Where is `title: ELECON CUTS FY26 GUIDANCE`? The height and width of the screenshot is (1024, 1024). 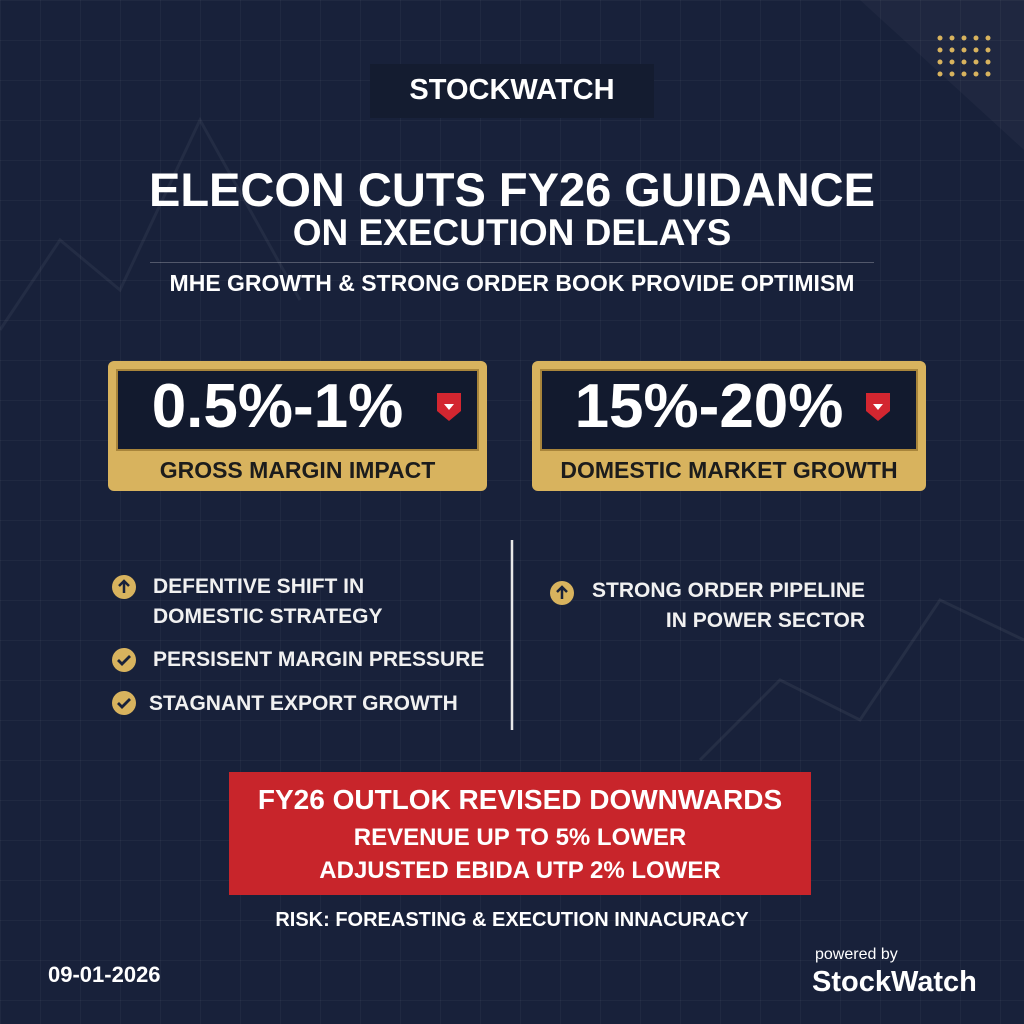 title: ELECON CUTS FY26 GUIDANCE is located at coordinates (512, 189).